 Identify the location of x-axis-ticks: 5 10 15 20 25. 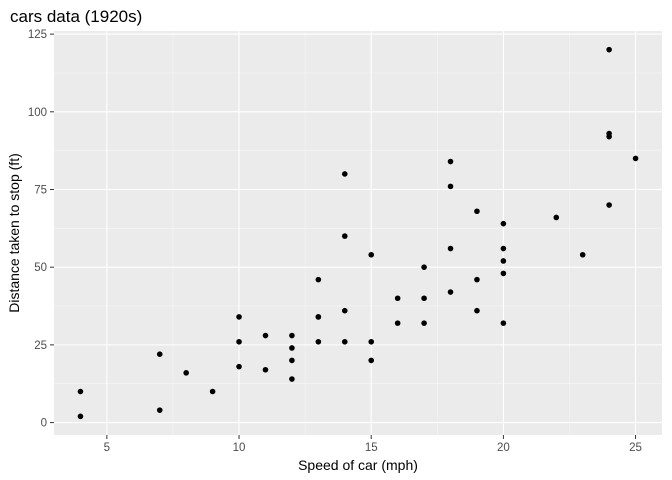
(373, 444).